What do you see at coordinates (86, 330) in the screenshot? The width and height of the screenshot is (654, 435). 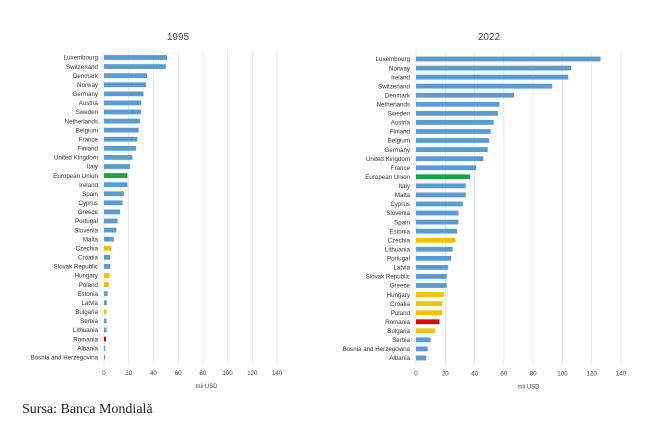 I see `category-label-lithuania: Lithuania` at bounding box center [86, 330].